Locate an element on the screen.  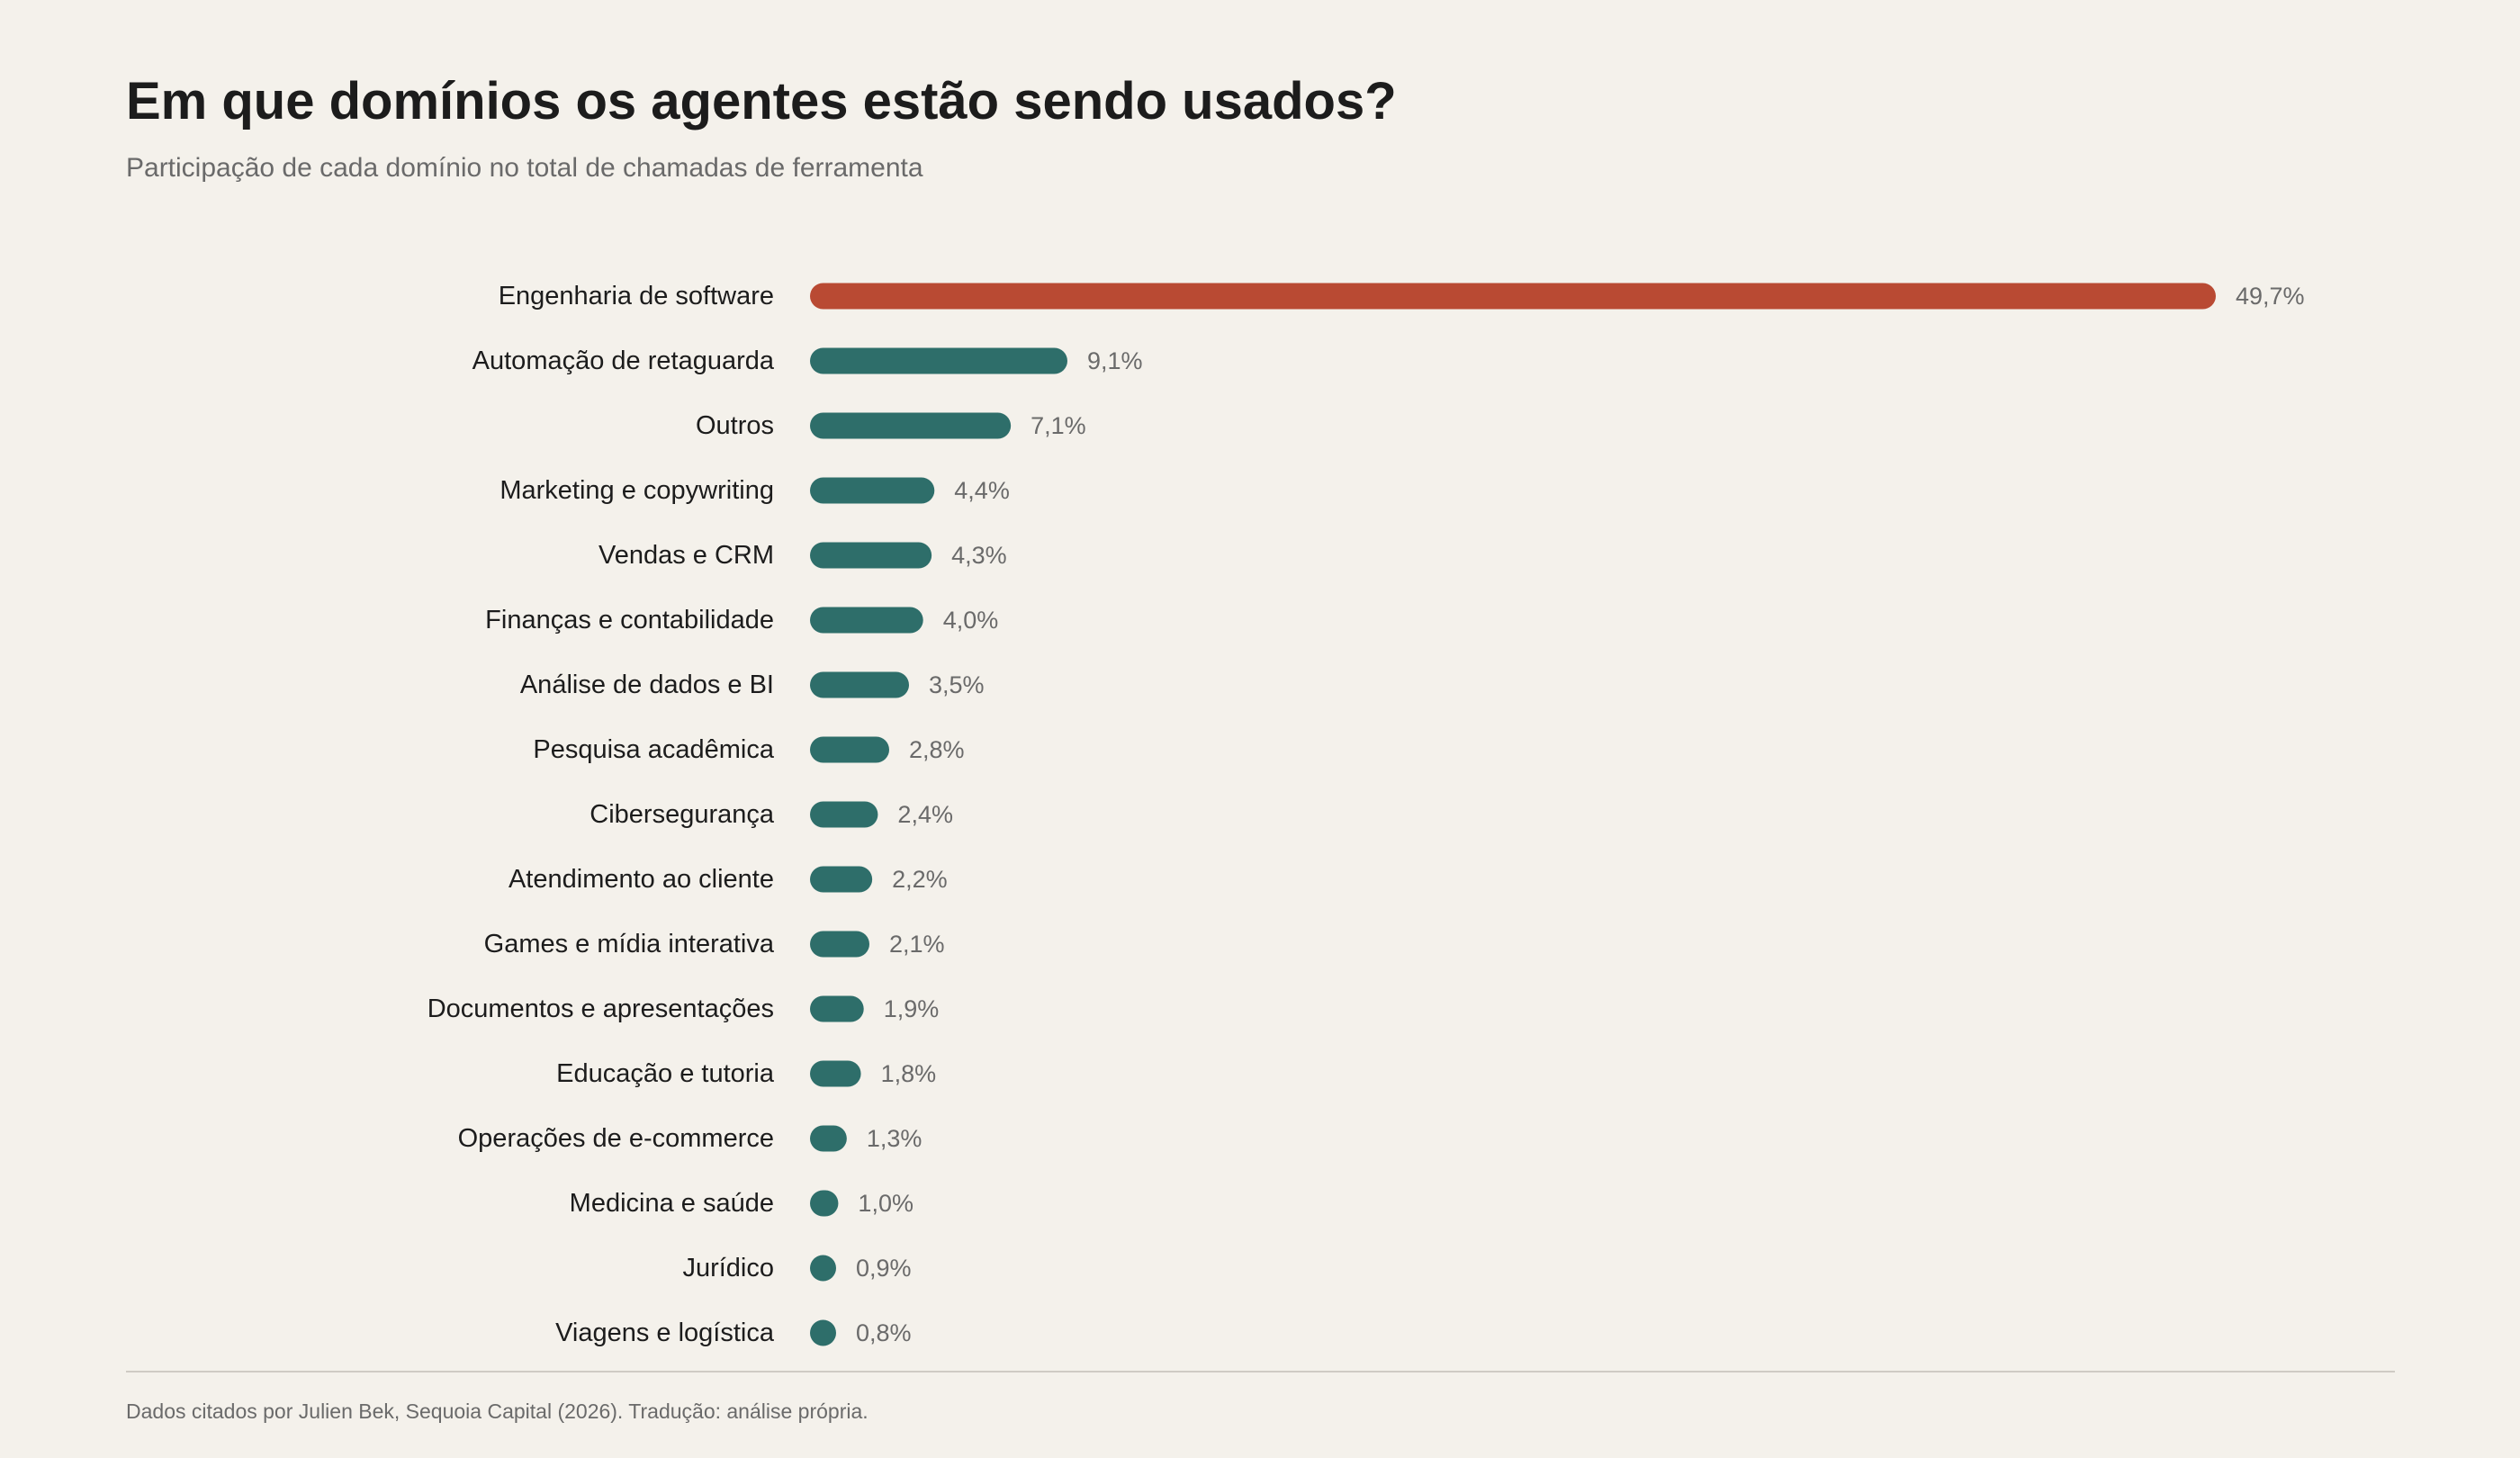
value-label-operacoes-de-e-commerce: 1,3% is located at coordinates (894, 1138).